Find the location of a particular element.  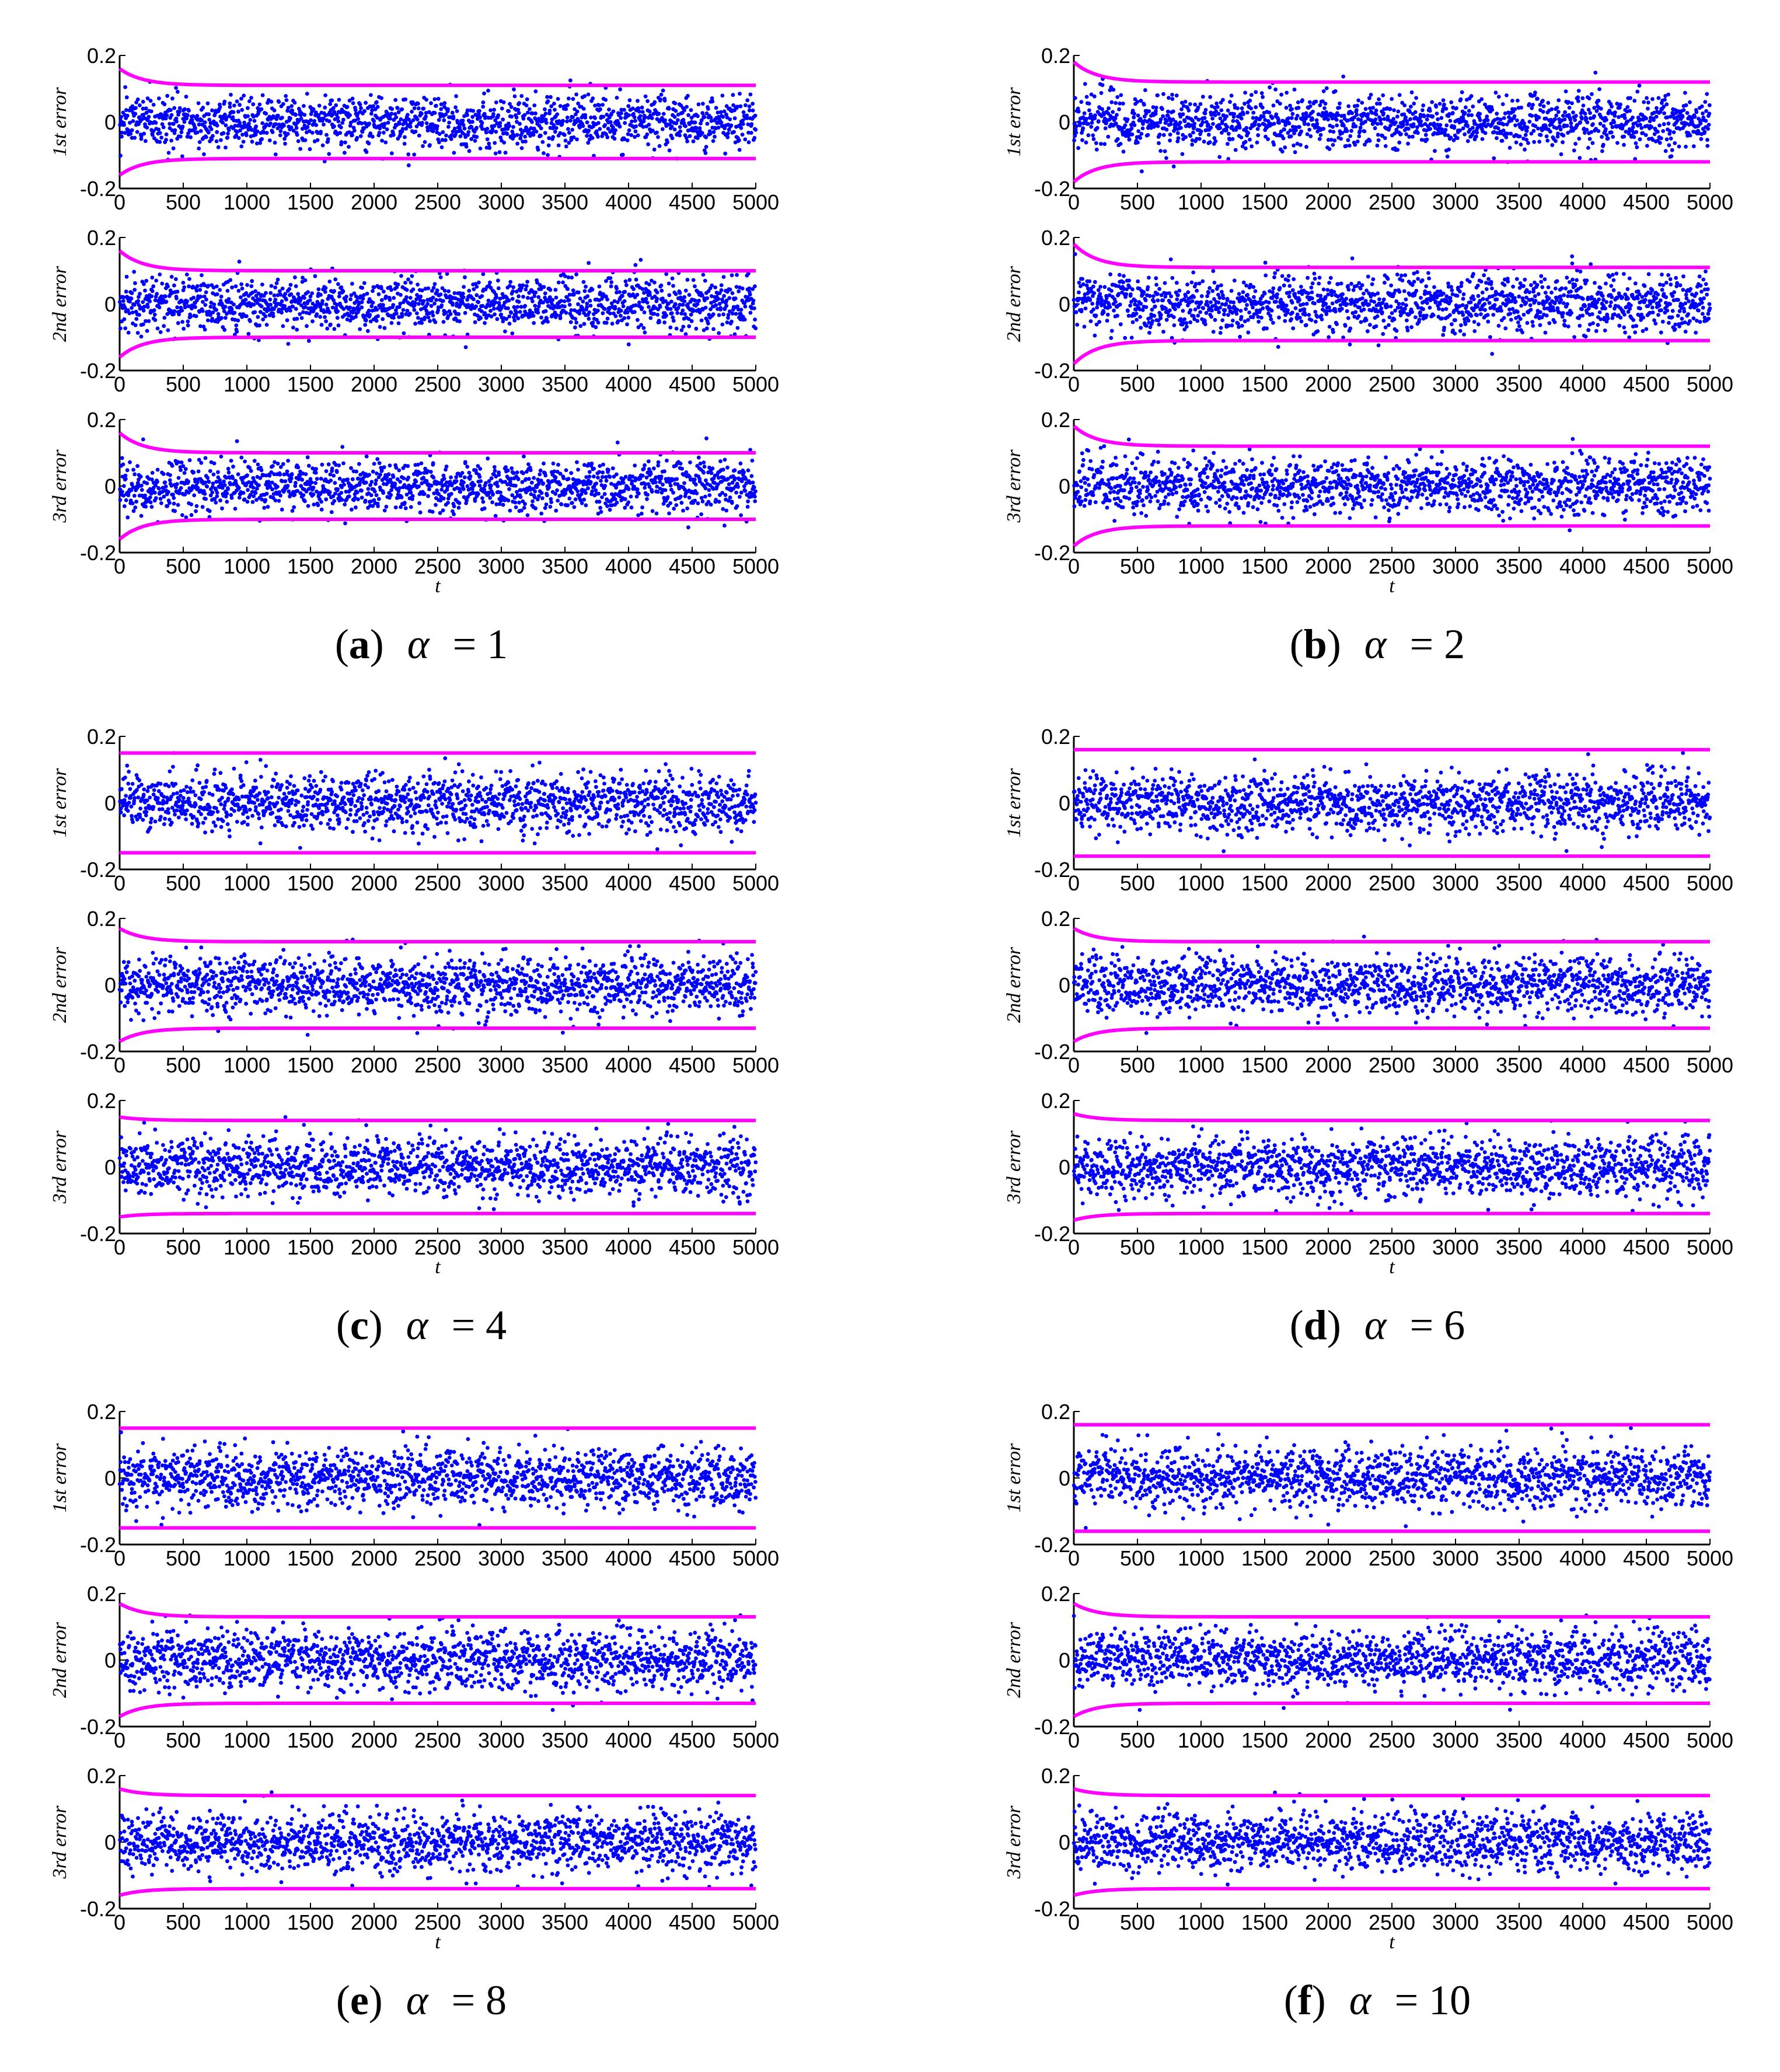

caption-alpha-value: 1 is located at coordinates (497, 644).